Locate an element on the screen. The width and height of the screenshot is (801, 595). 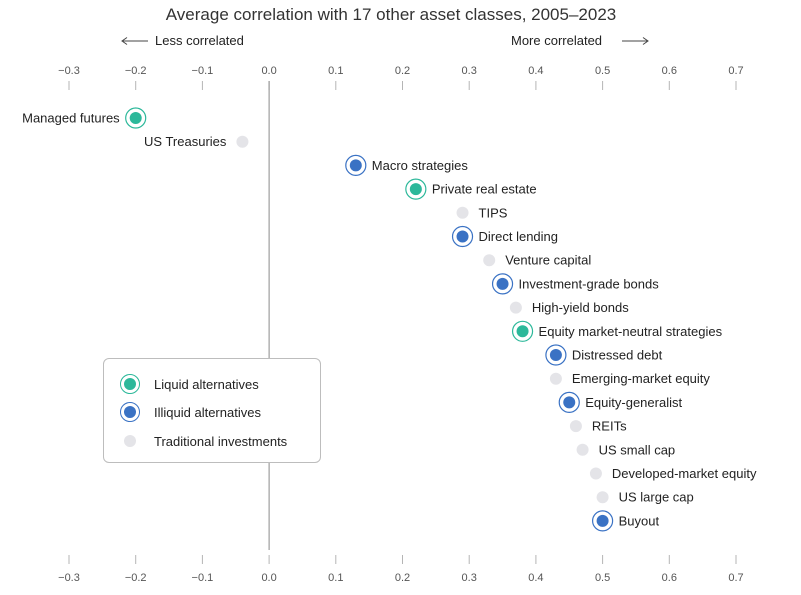
point-label: Equity-generalist is located at coordinates (633, 402).